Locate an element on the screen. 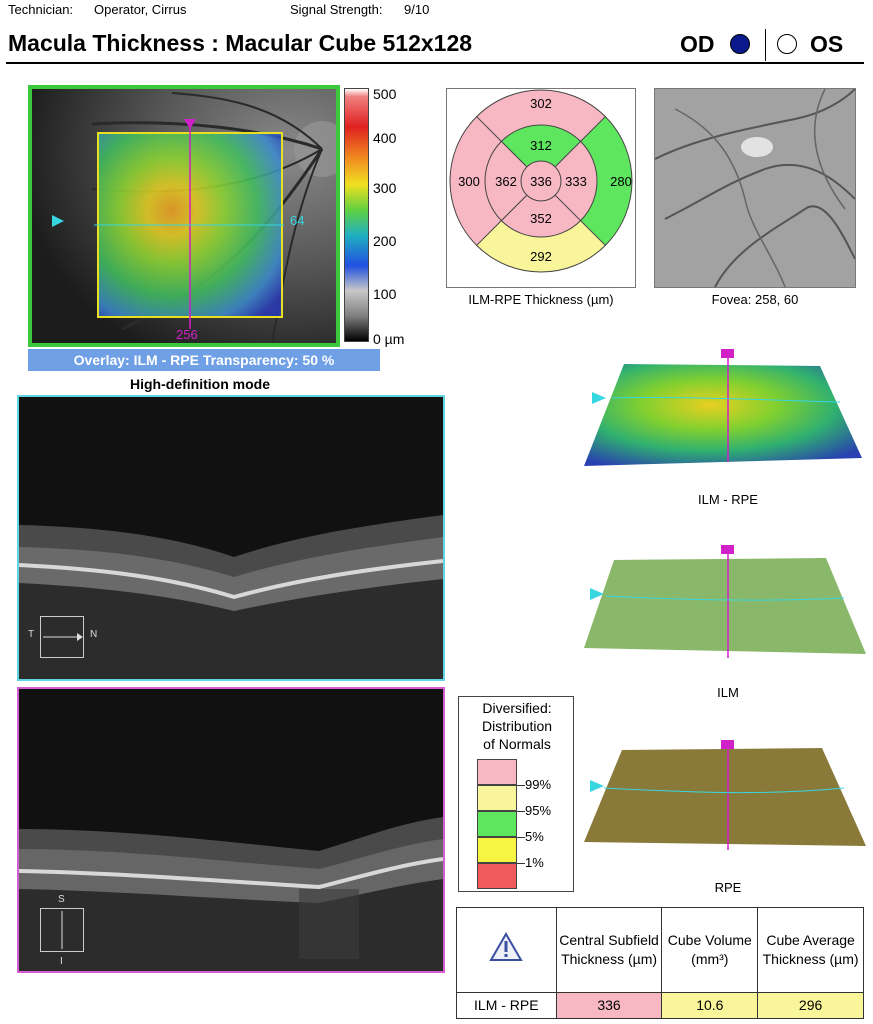 The image size is (873, 1024). legend-label-95: 95% is located at coordinates (538, 810).